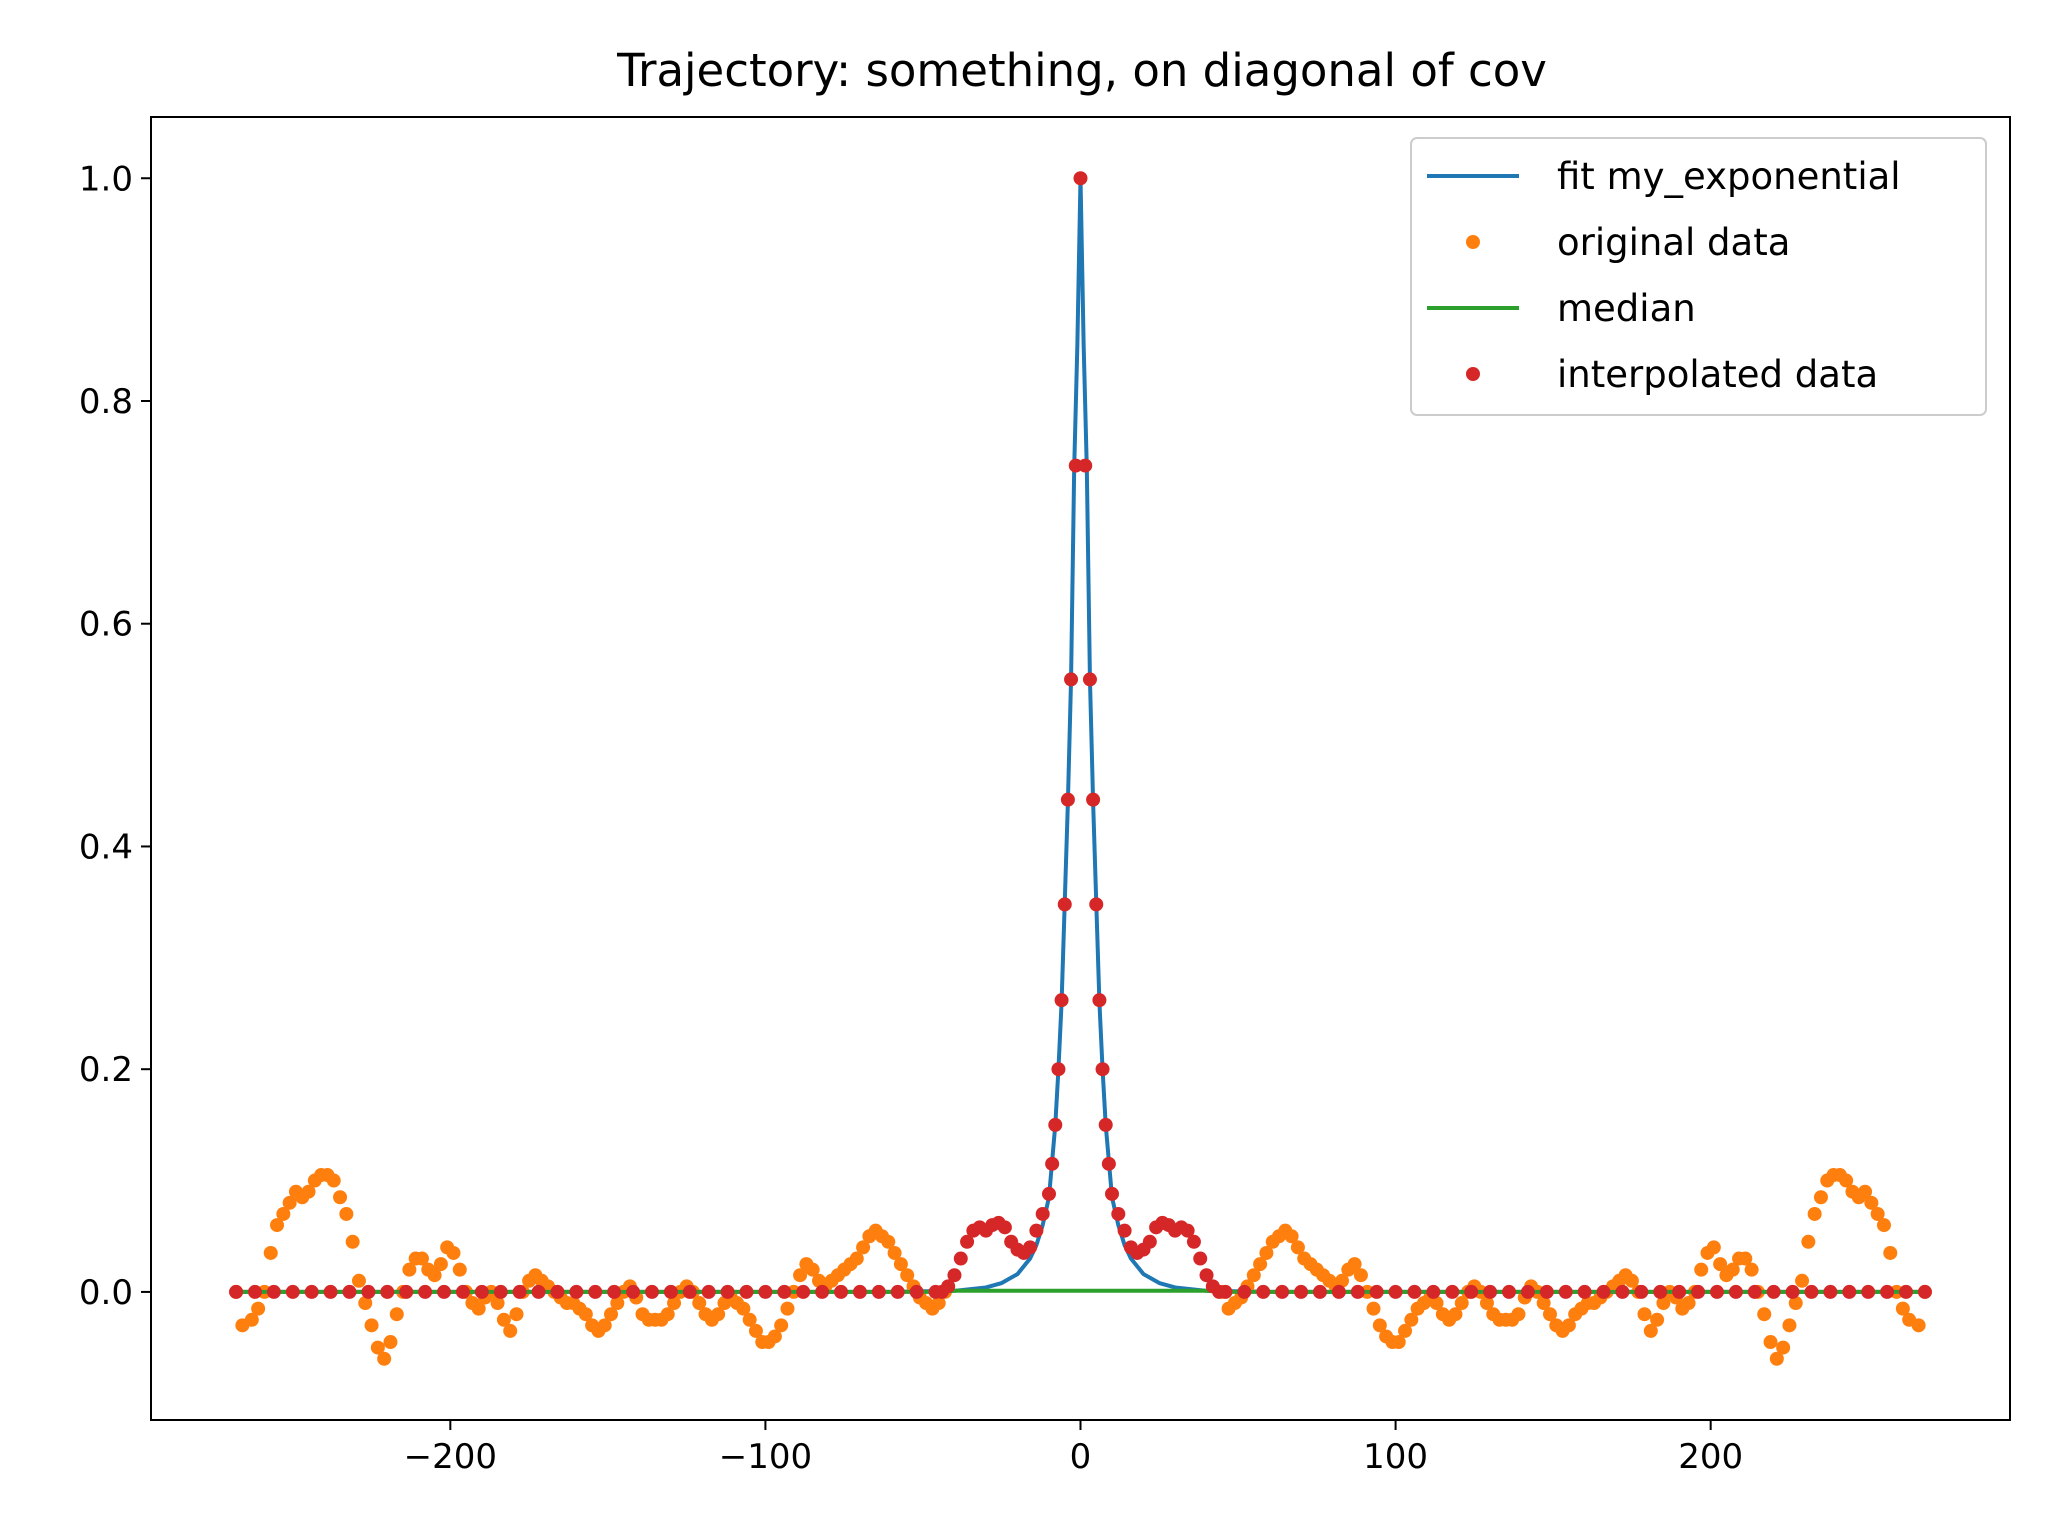  Describe the element at coordinates (1395, 1457) in the screenshot. I see `x-tick-label: 100` at that location.